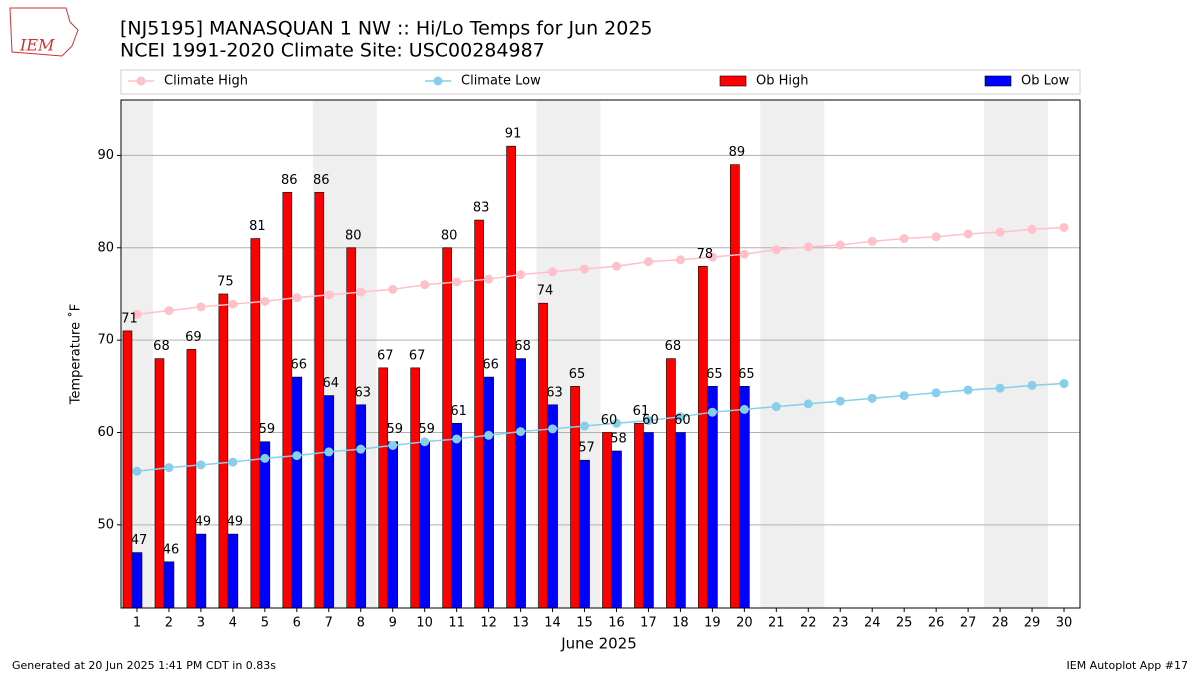  What do you see at coordinates (705, 254) in the screenshot?
I see `bar-label: 78` at bounding box center [705, 254].